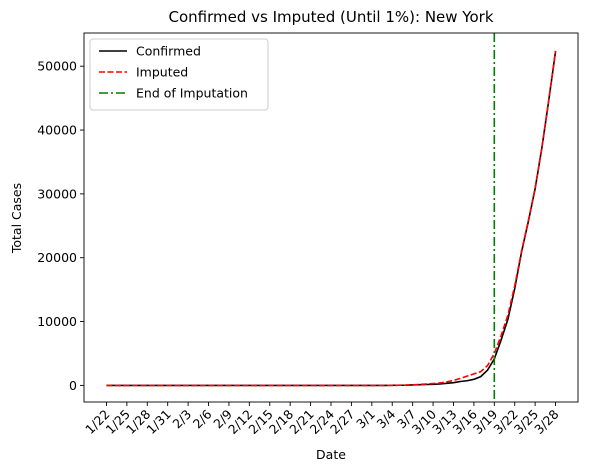 This screenshot has height=473, width=589. I want to click on legend-label: End of Imputation, so click(192, 93).